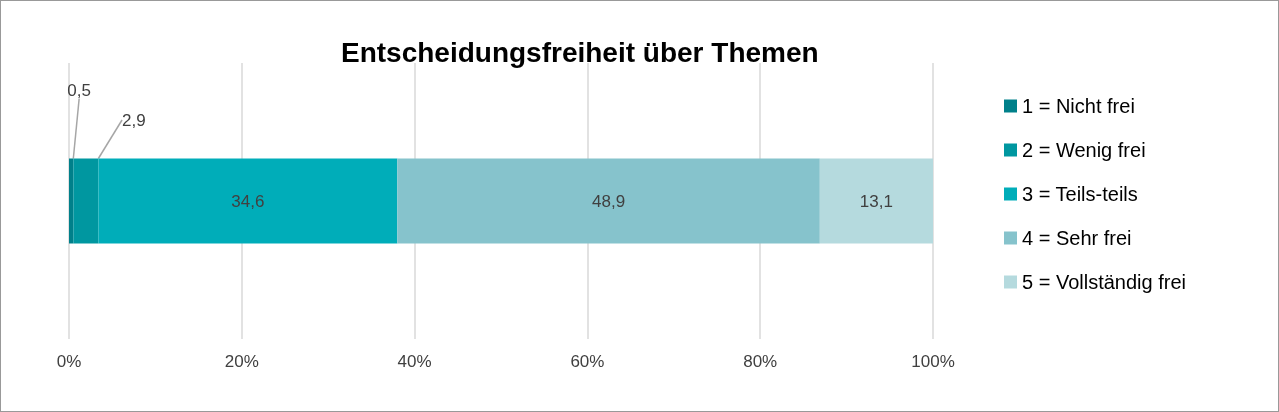 The image size is (1279, 412). What do you see at coordinates (414, 361) in the screenshot?
I see `x-tick-label: 40%` at bounding box center [414, 361].